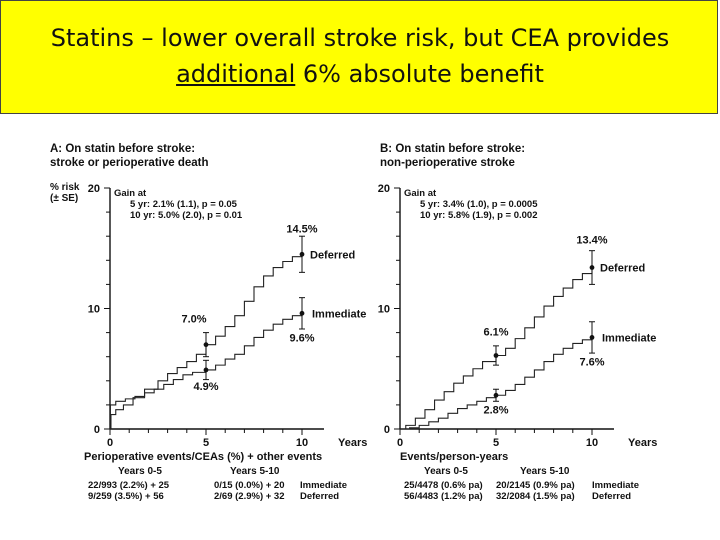 The height and width of the screenshot is (540, 720). Describe the element at coordinates (126, 496) in the screenshot. I see `footer-cell: 9/259 (3.5%) + 56` at that location.